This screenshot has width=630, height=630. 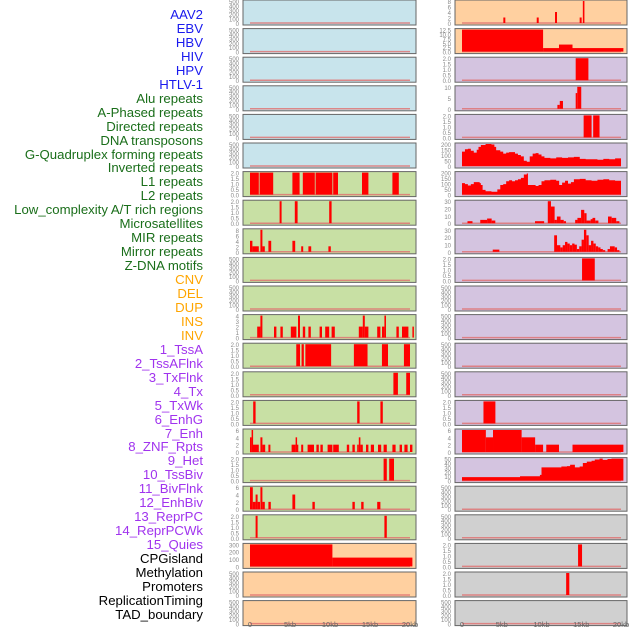 I want to click on y-tick-label: 1.5, so click(x=235, y=380).